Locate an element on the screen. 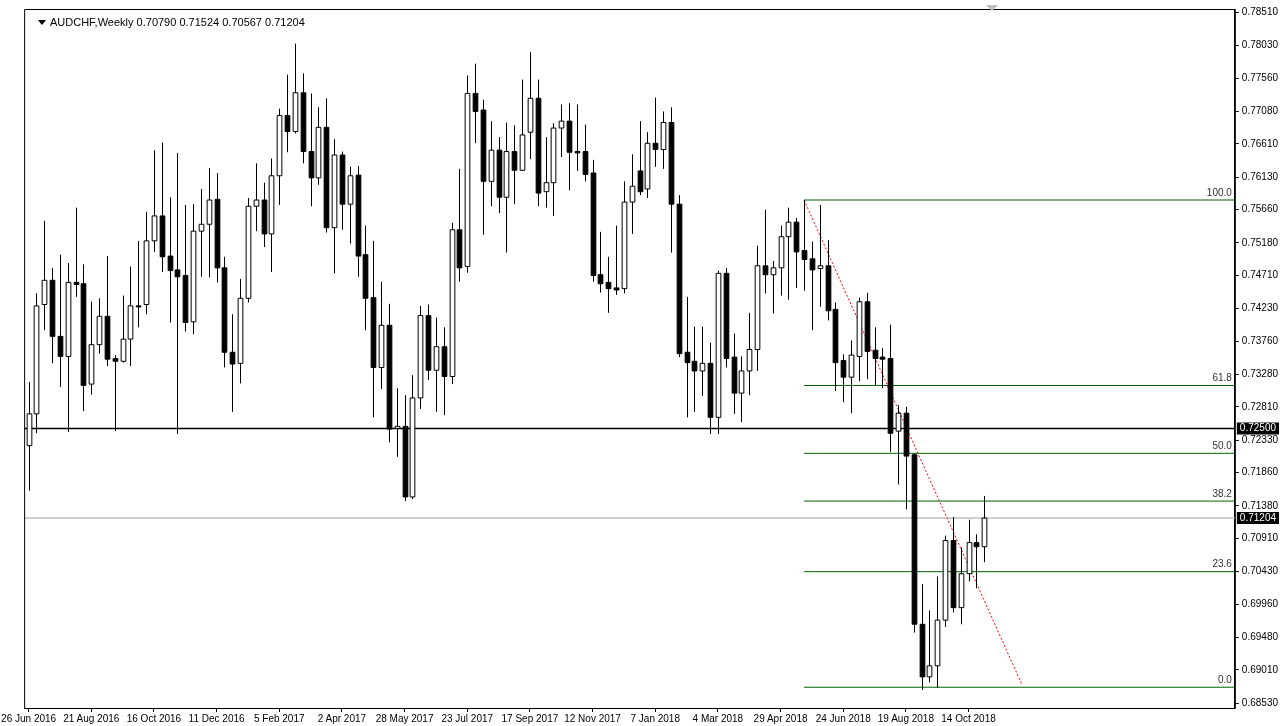  x-tick-label: 21 Aug 2016 is located at coordinates (91, 718).